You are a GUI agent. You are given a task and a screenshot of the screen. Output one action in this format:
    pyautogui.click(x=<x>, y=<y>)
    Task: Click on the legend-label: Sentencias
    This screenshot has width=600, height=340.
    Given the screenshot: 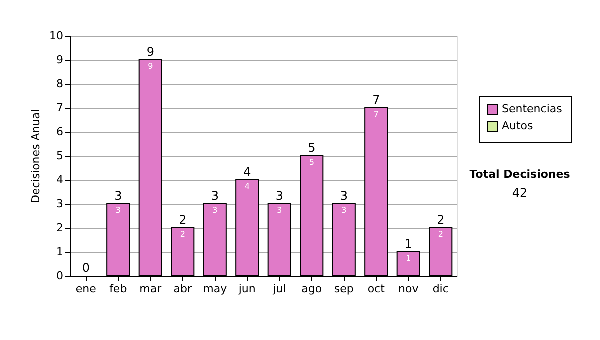 What is the action you would take?
    pyautogui.click(x=532, y=109)
    